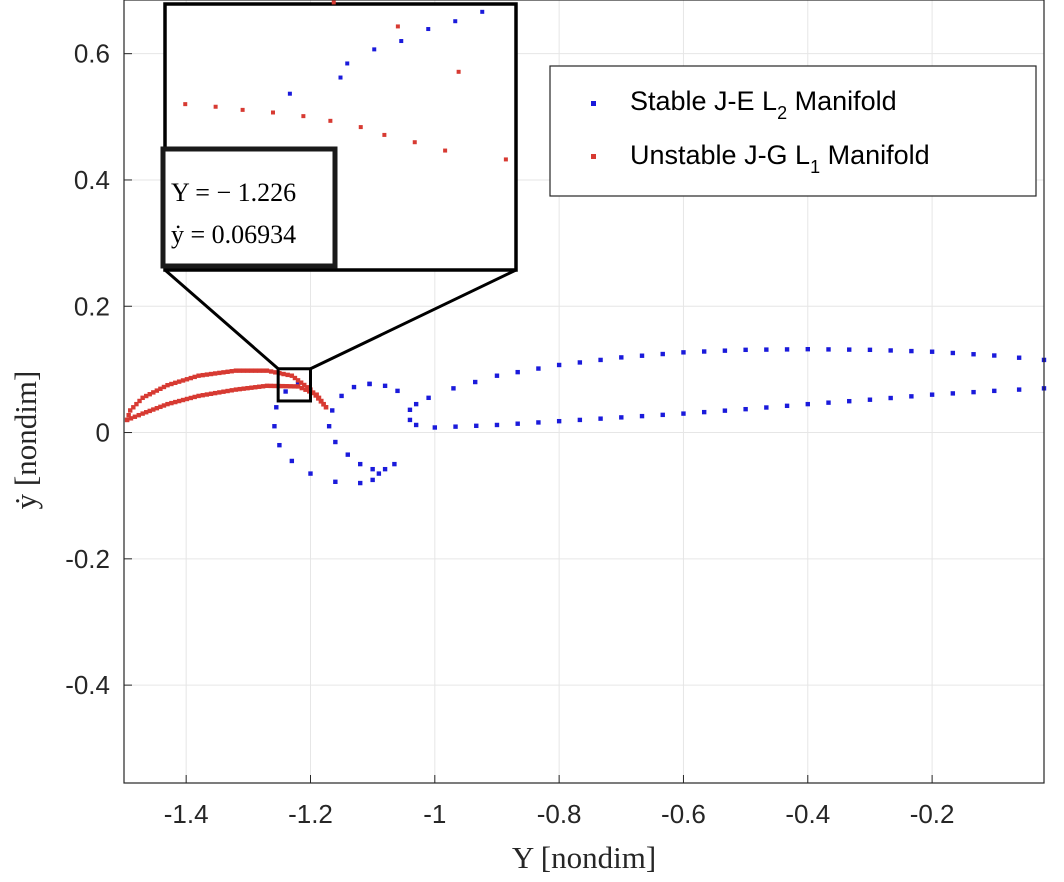  I want to click on x-tick-label: -0.6, so click(683, 814).